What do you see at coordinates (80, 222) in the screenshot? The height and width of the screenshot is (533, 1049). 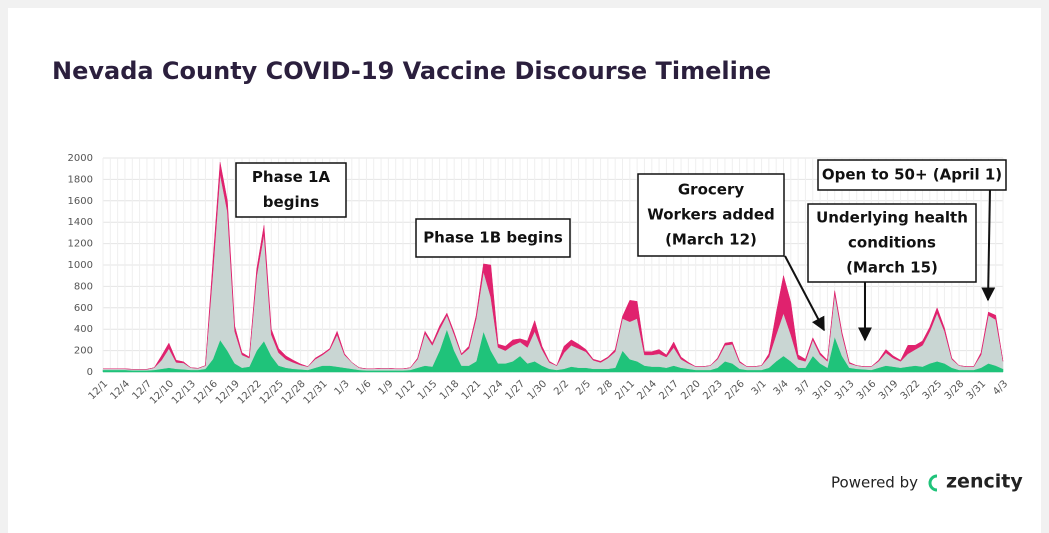 I see `y-tick-label: 1400` at bounding box center [80, 222].